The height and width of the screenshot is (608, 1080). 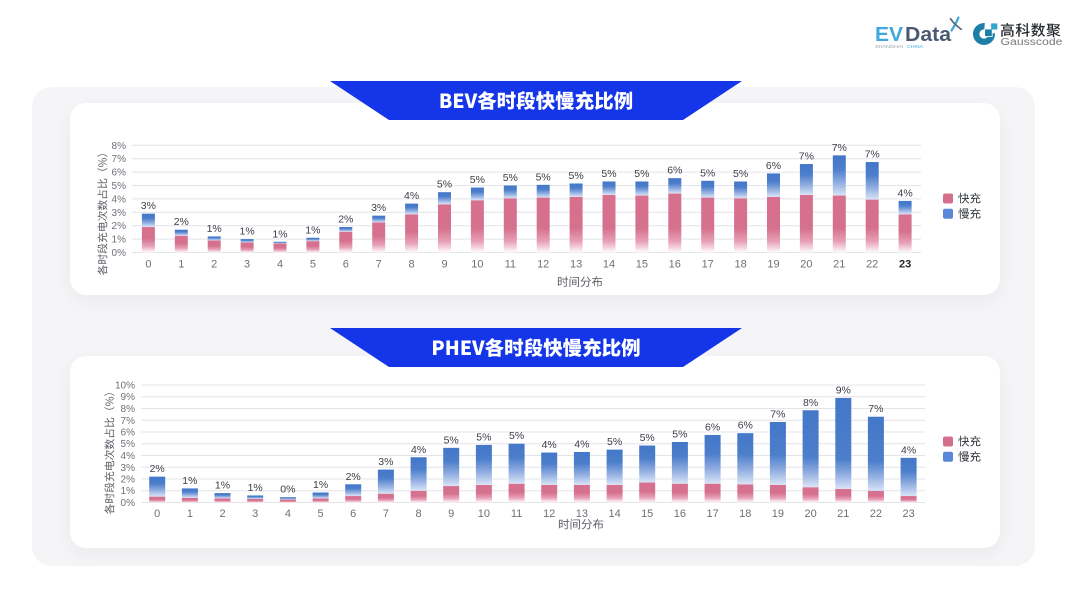 What do you see at coordinates (889, 46) in the screenshot?
I see `svg-text: SHANGHAI` at bounding box center [889, 46].